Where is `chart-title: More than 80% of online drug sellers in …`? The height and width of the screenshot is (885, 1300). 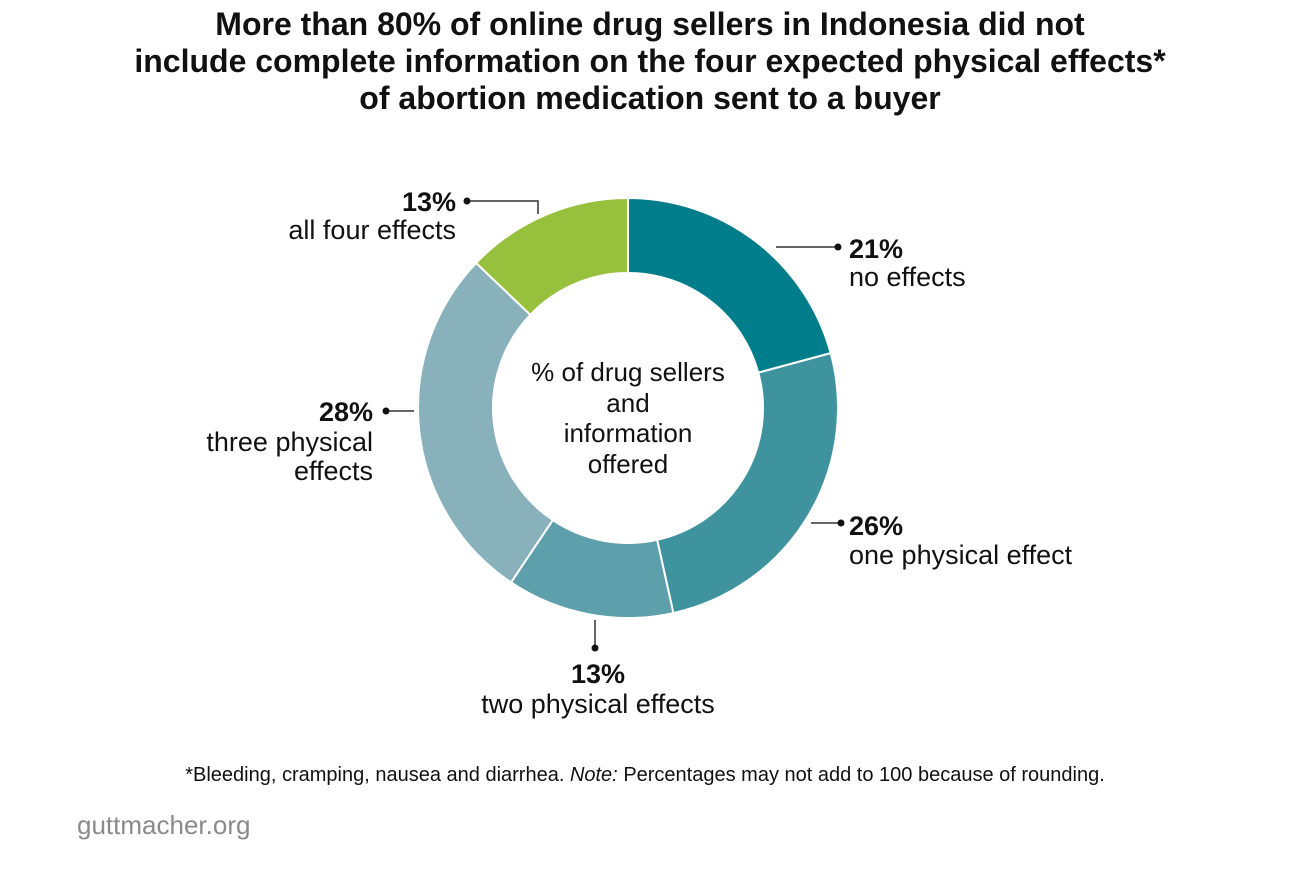 chart-title: More than 80% of online drug sellers in … is located at coordinates (650, 61).